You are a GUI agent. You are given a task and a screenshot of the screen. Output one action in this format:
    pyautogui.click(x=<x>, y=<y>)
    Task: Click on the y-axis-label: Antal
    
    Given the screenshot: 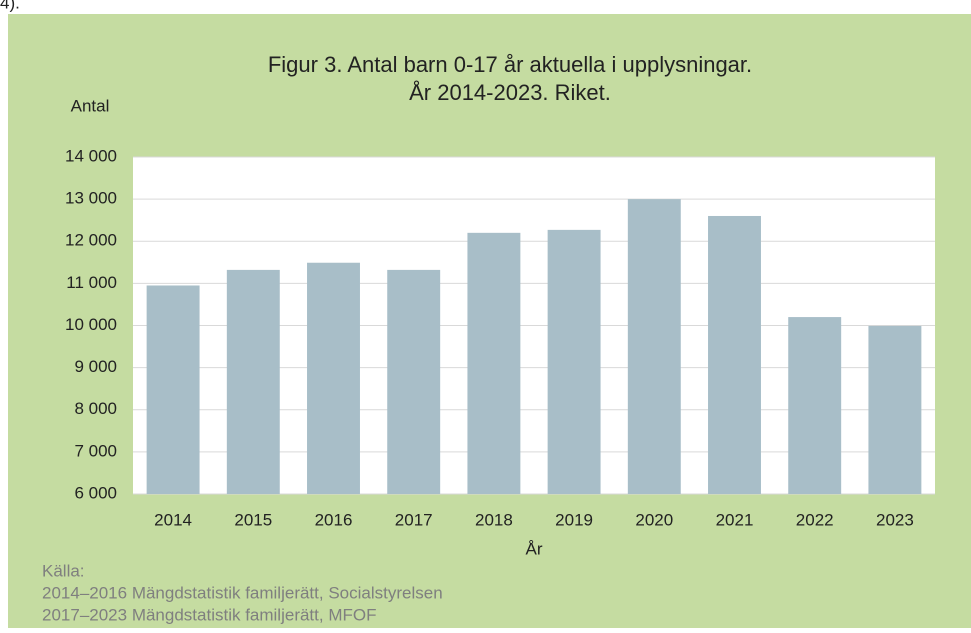 What is the action you would take?
    pyautogui.click(x=90, y=105)
    